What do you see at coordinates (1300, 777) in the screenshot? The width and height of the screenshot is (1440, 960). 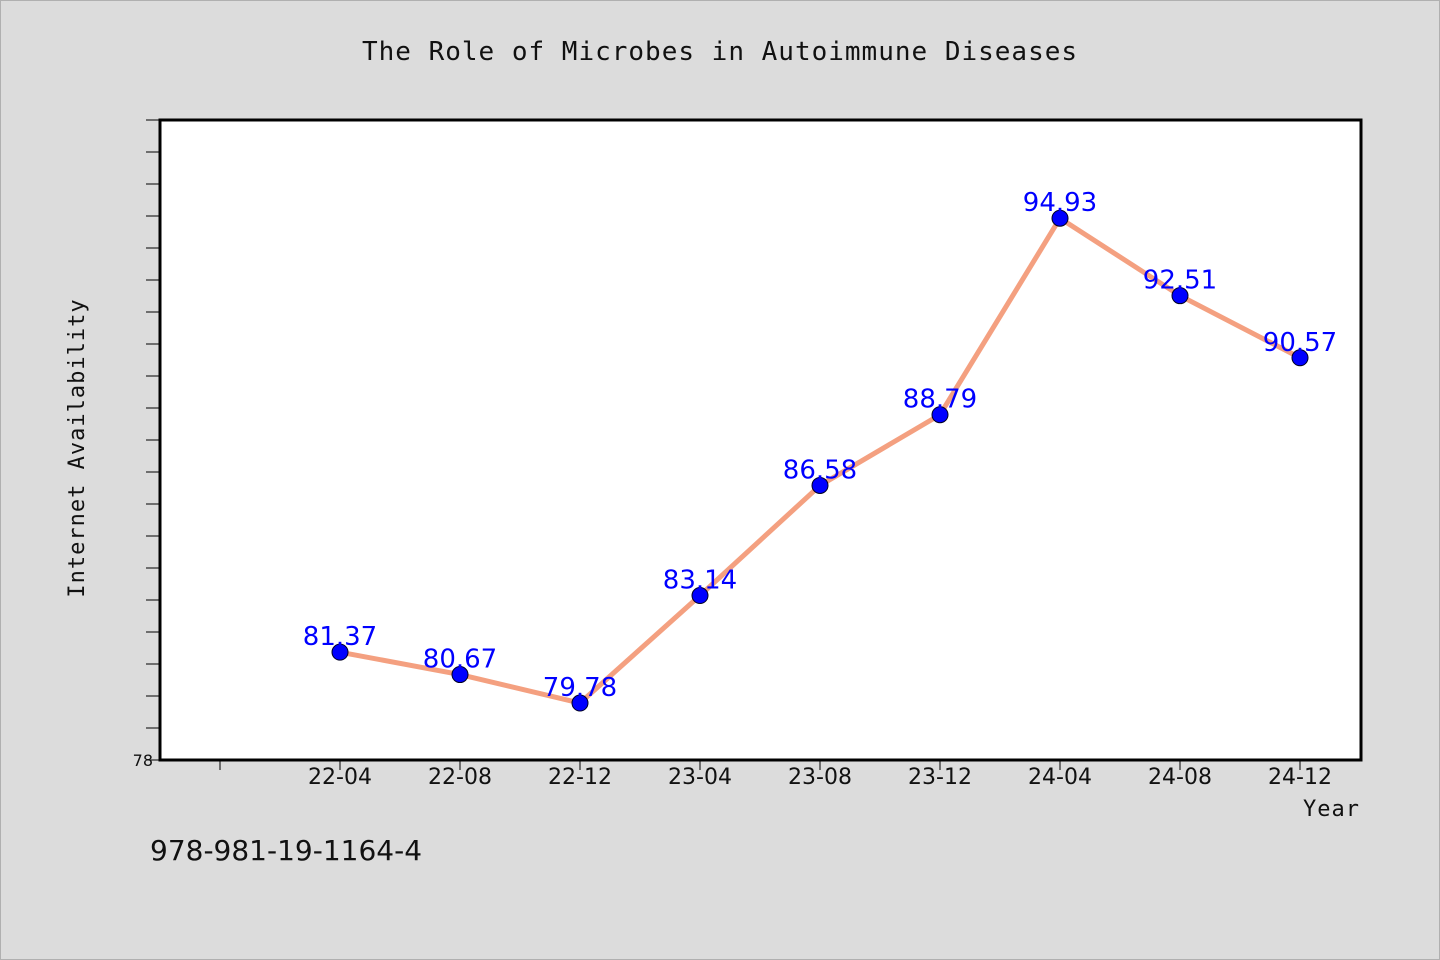 I see `x-tick-label: 24-12` at bounding box center [1300, 777].